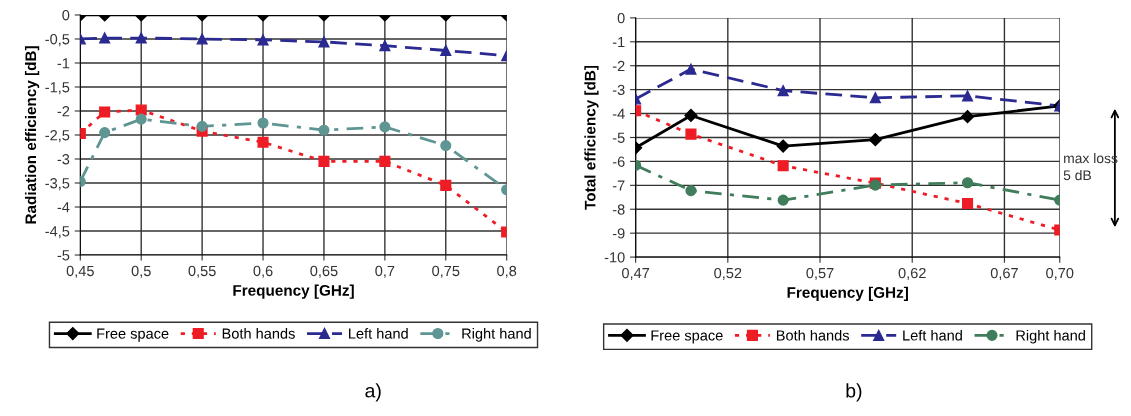 The width and height of the screenshot is (1131, 416). Describe the element at coordinates (614, 257) in the screenshot. I see `y-tick-label: -10` at that location.